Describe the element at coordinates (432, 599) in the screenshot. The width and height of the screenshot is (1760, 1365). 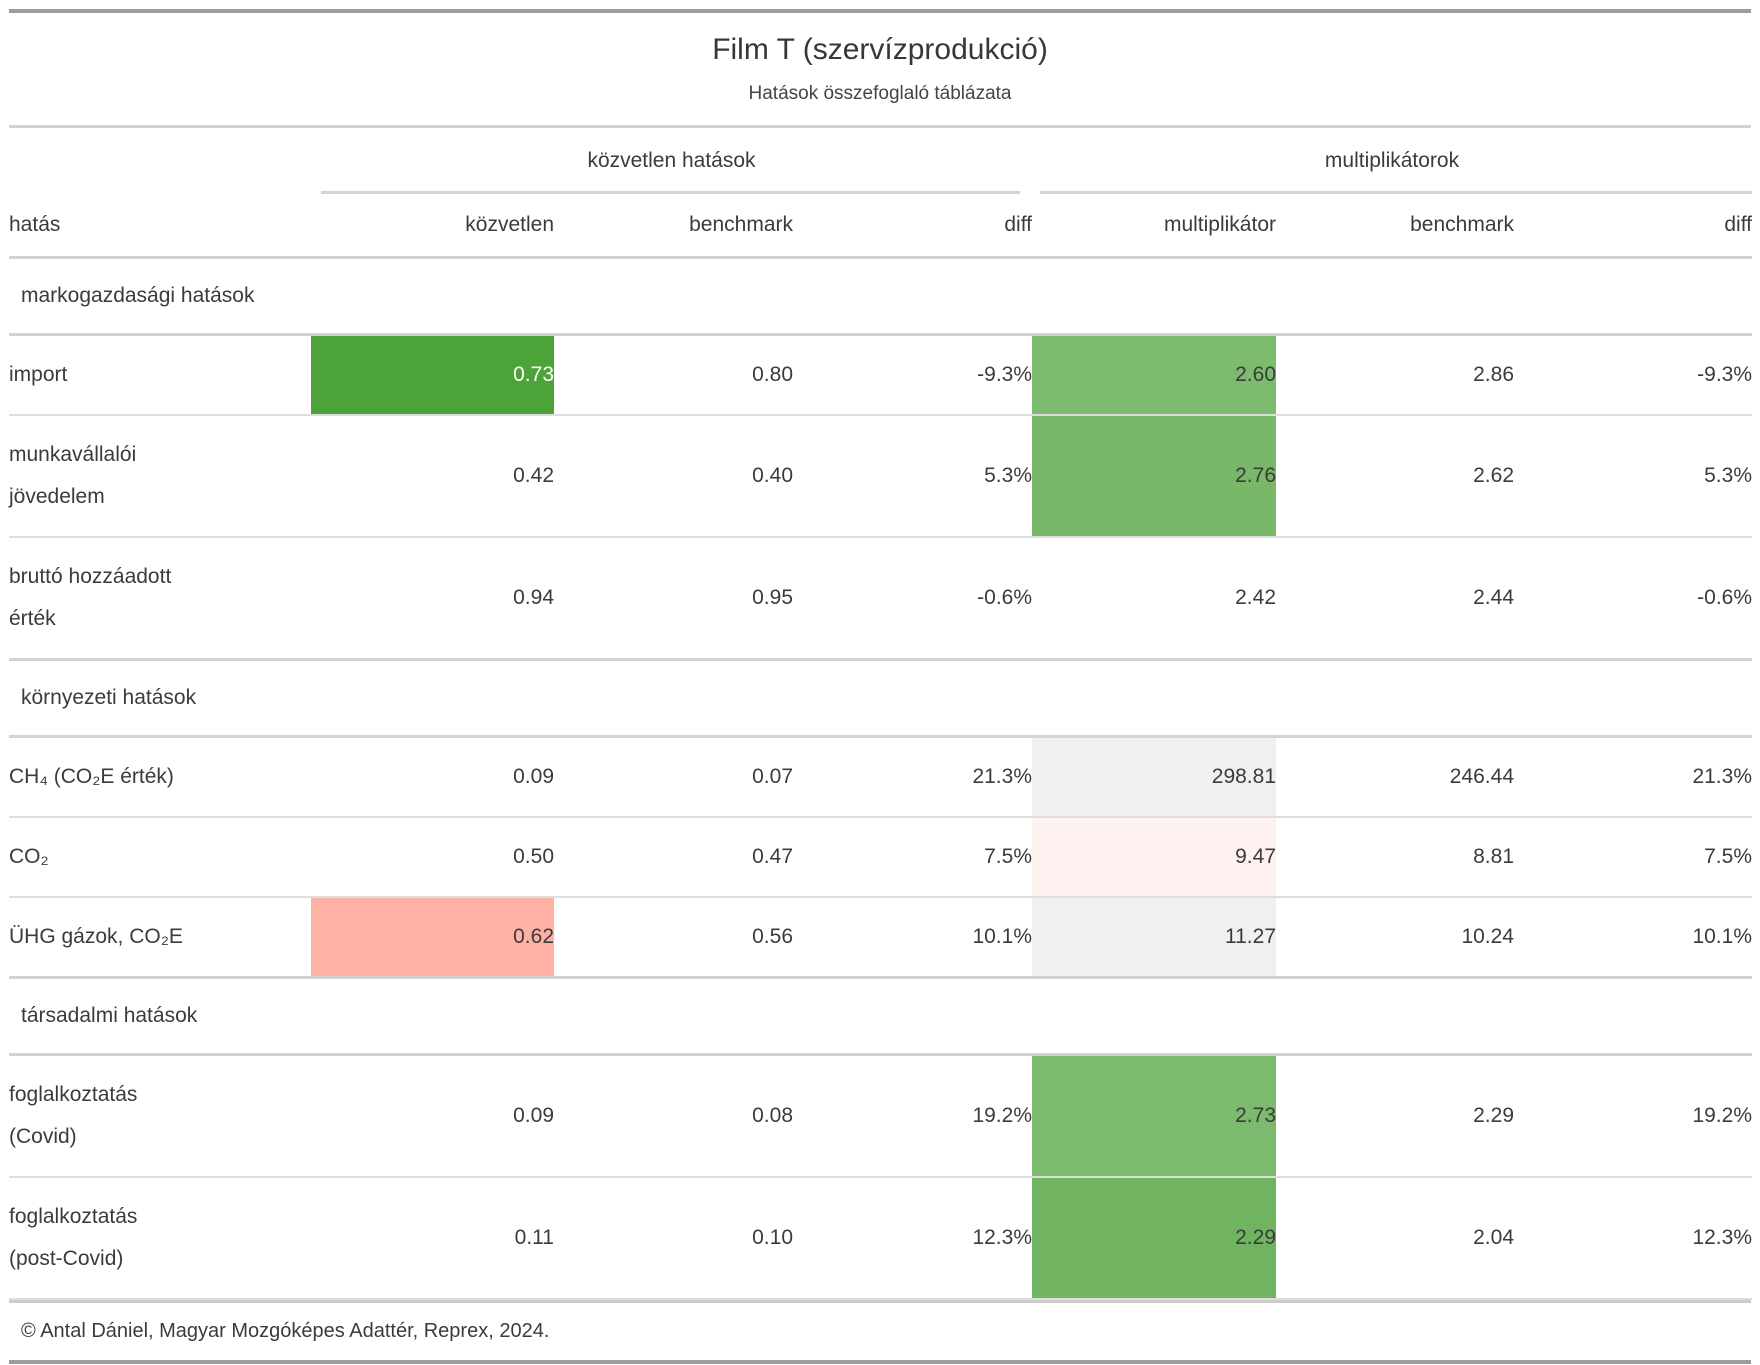
I see `value-cell: 0.94` at that location.